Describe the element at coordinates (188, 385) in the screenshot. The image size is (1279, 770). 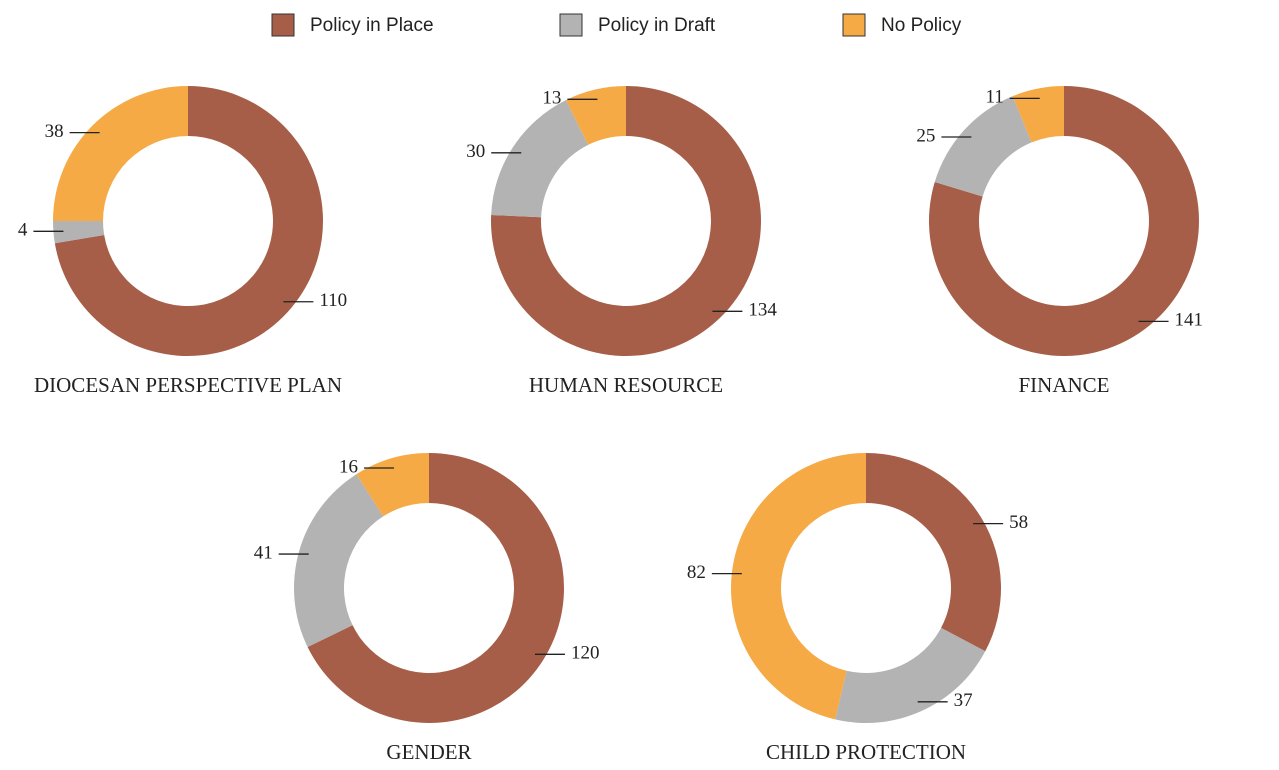
I see `chart-title: DIOCESAN PERSPECTIVE PLAN` at that location.